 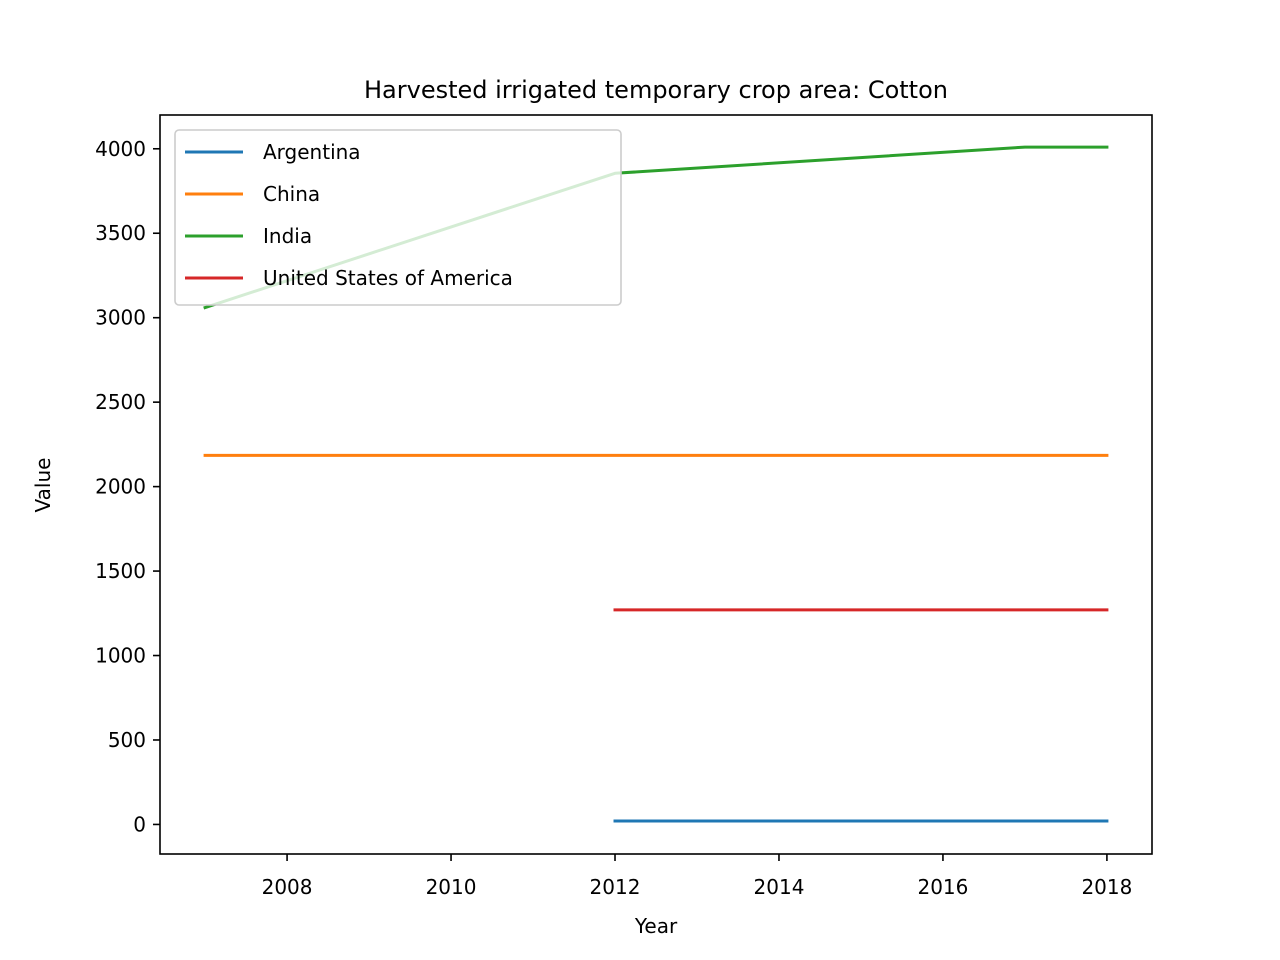 I want to click on y-tick-label: 2500, so click(x=120, y=402).